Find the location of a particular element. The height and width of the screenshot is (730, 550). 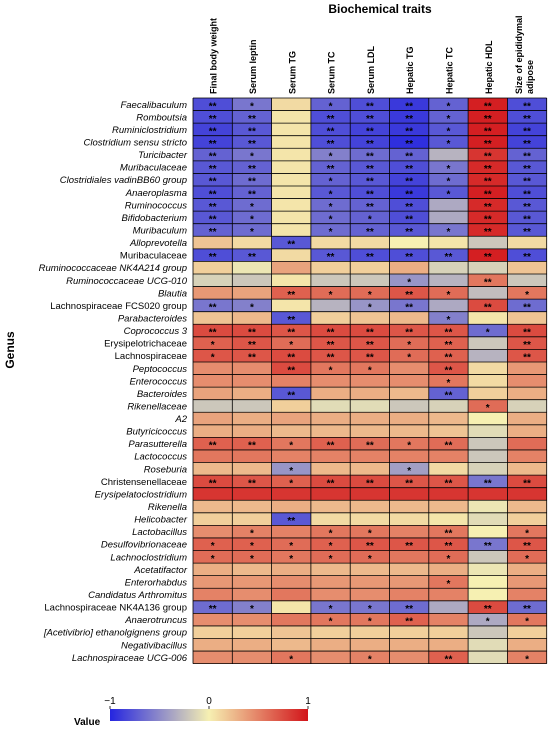

y-axis-label: Genus is located at coordinates (10, 350).